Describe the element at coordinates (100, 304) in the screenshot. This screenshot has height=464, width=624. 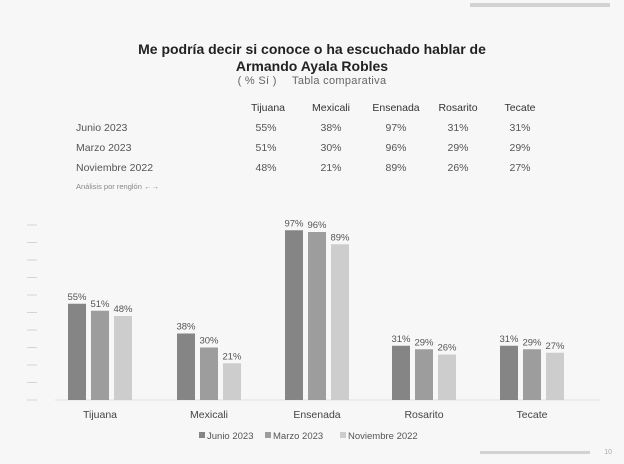
I see `data-label: 51%` at that location.